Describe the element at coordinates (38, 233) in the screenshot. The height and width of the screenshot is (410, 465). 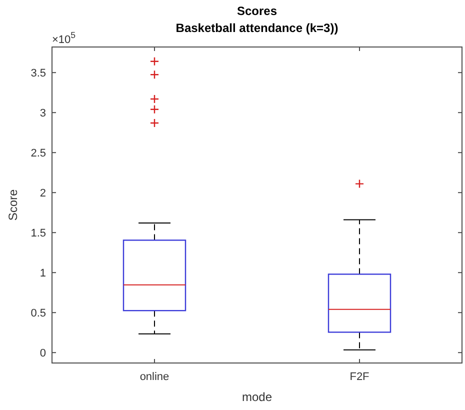
I see `y-tick-label: 1.5` at that location.